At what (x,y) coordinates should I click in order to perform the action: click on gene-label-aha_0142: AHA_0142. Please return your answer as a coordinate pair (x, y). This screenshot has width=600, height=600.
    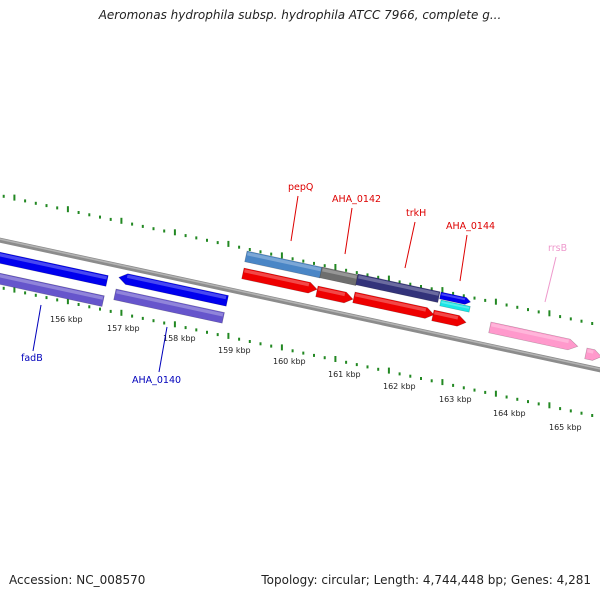
    Looking at the image, I should click on (356, 224).